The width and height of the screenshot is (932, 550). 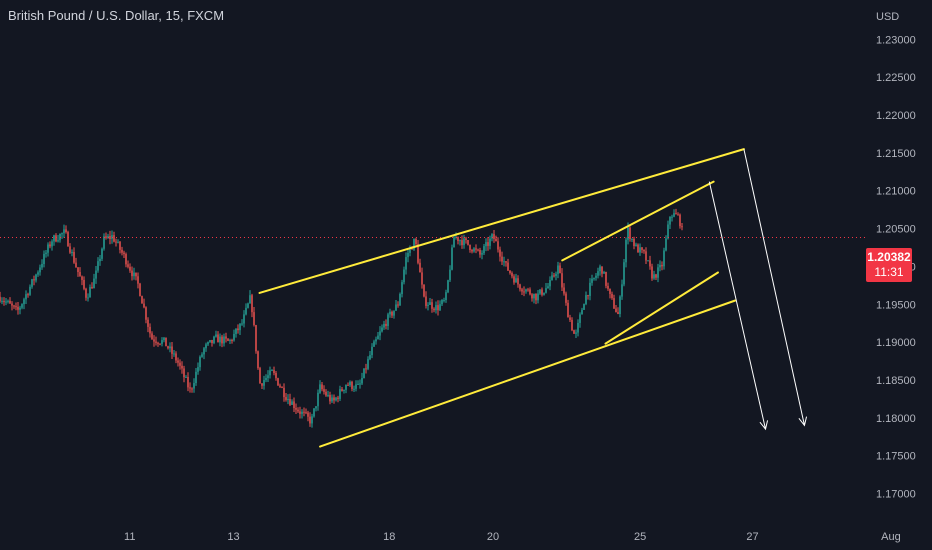 I want to click on time-axis: 11 13 18 20 25 27 Aug, so click(x=512, y=537).